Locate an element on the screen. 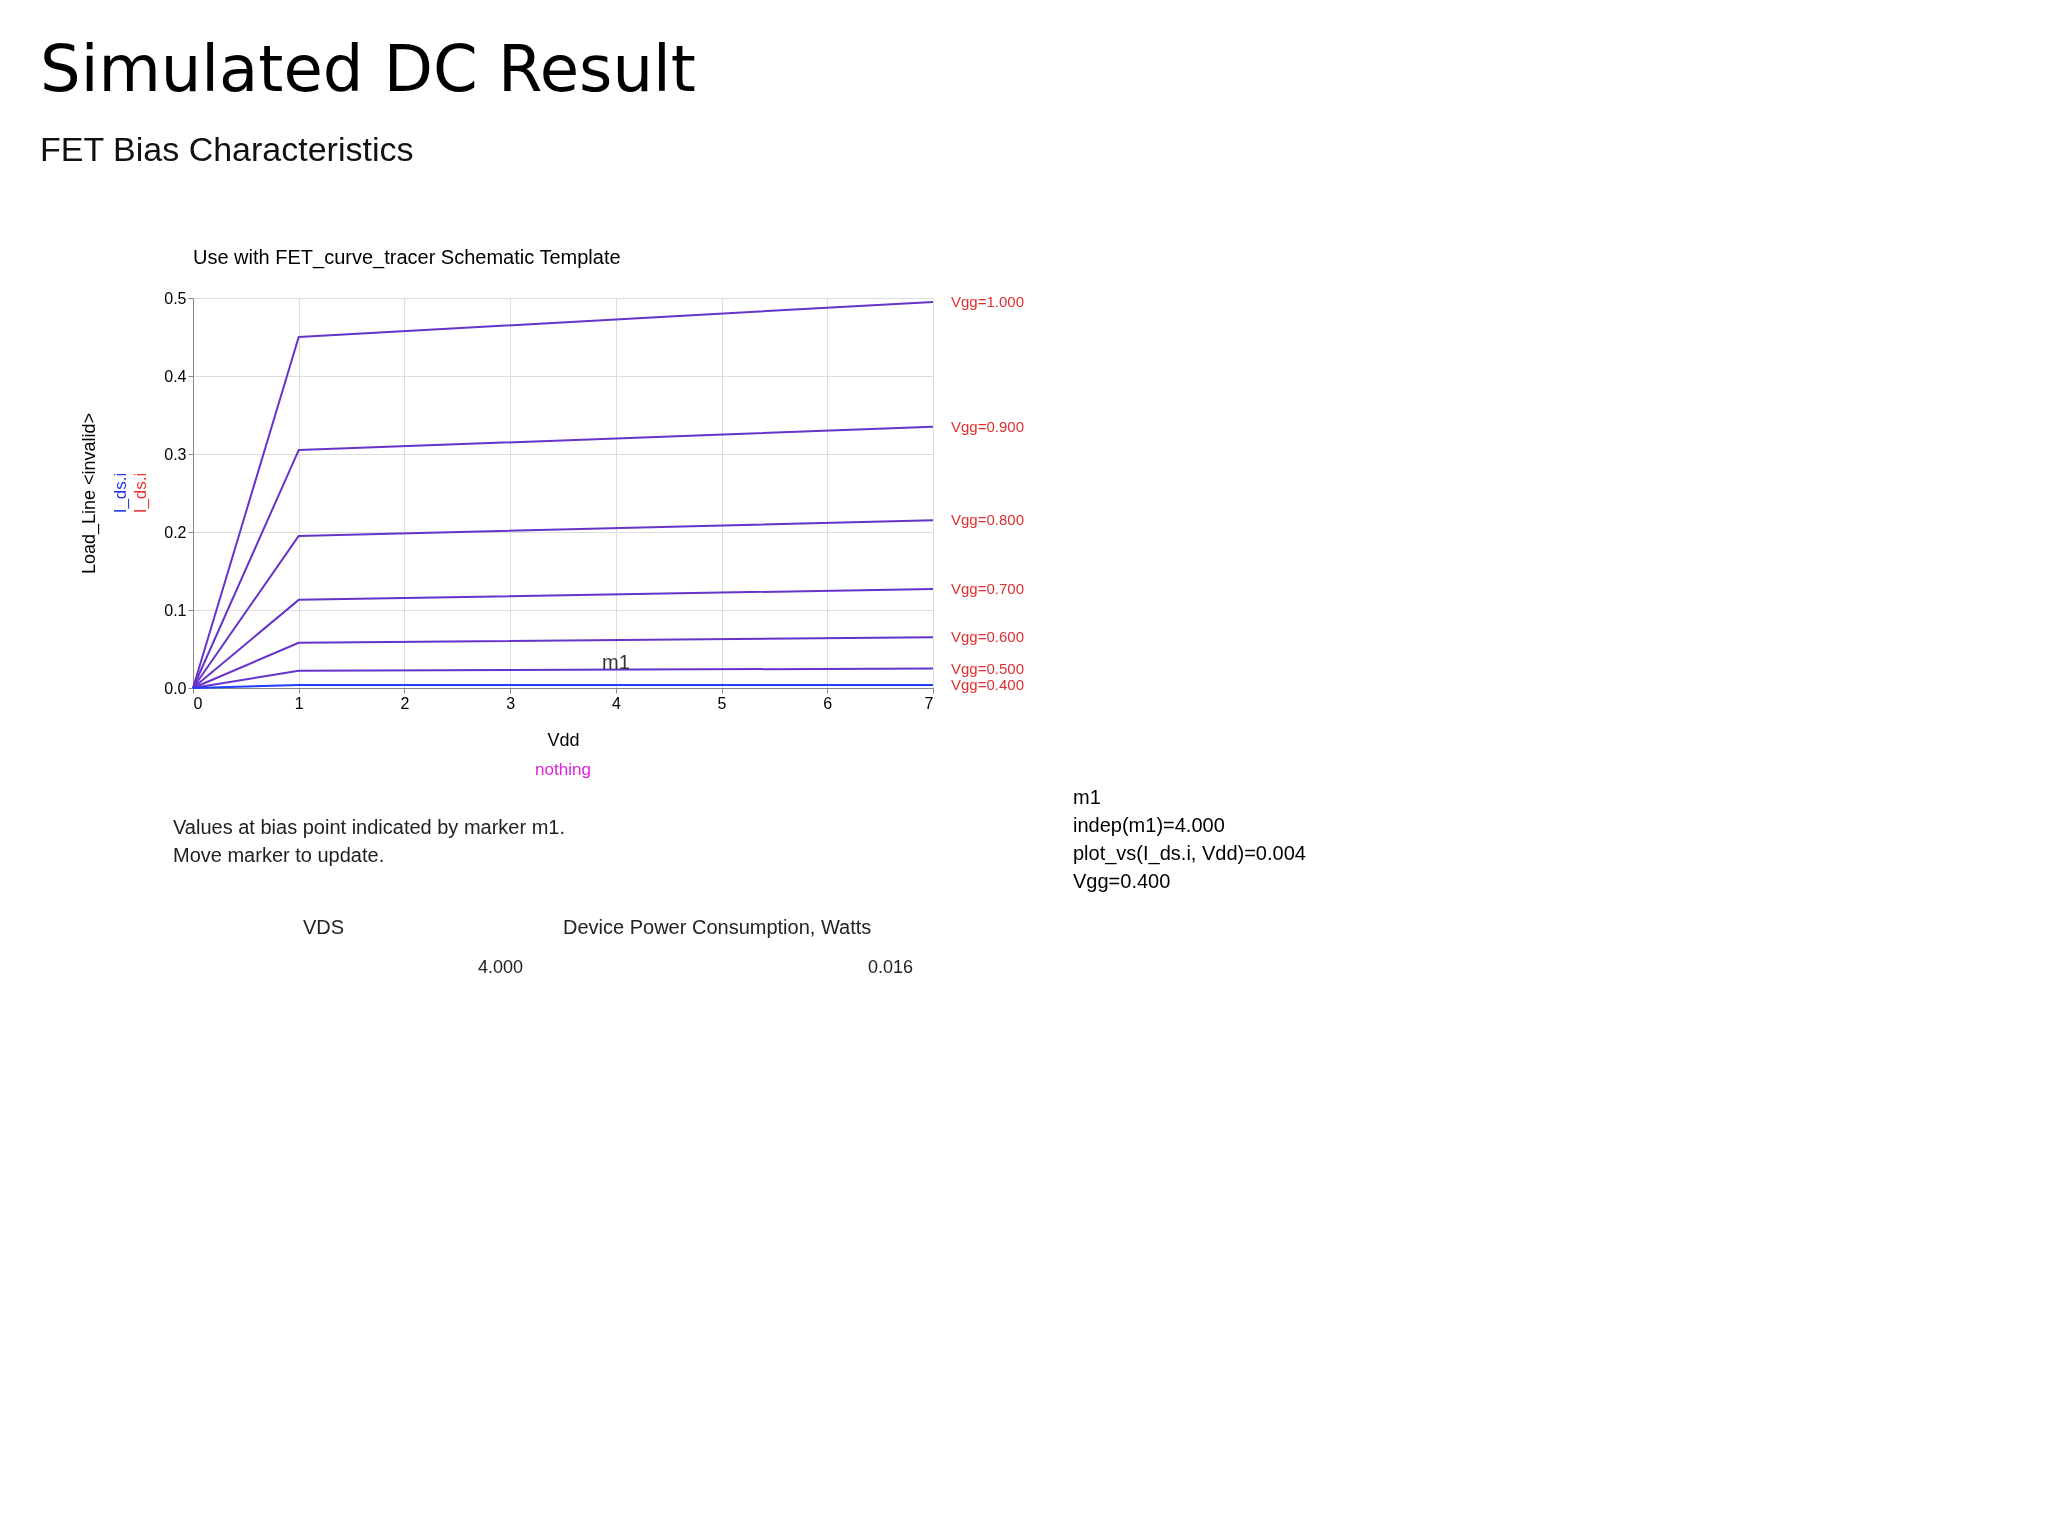  x-tick-label: 2 is located at coordinates (405, 703).